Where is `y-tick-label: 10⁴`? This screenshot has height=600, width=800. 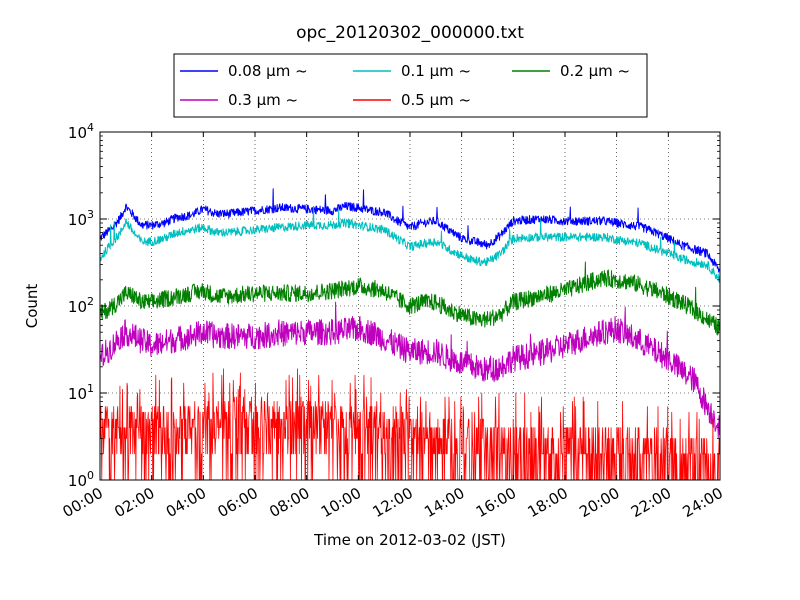
y-tick-label: 10⁴ is located at coordinates (81, 131).